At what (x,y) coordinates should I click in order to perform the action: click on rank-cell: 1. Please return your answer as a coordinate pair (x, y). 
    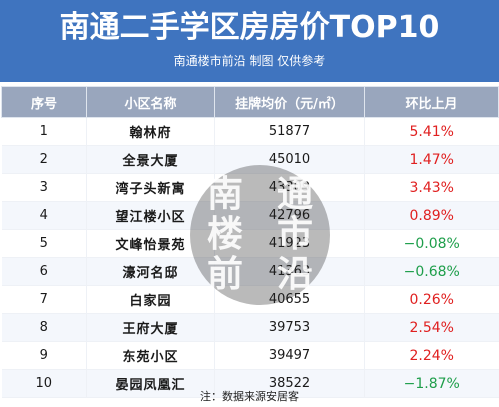
    Looking at the image, I should click on (44, 131).